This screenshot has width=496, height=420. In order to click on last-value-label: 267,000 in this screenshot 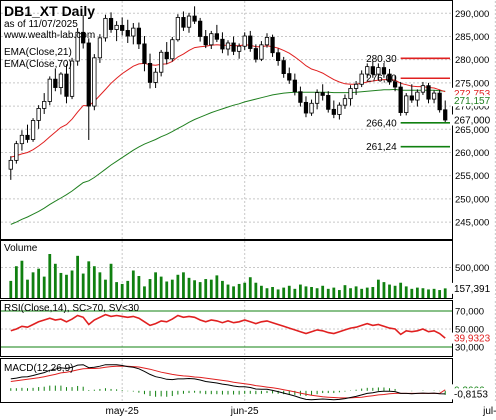, I will do `click(472, 121)`.